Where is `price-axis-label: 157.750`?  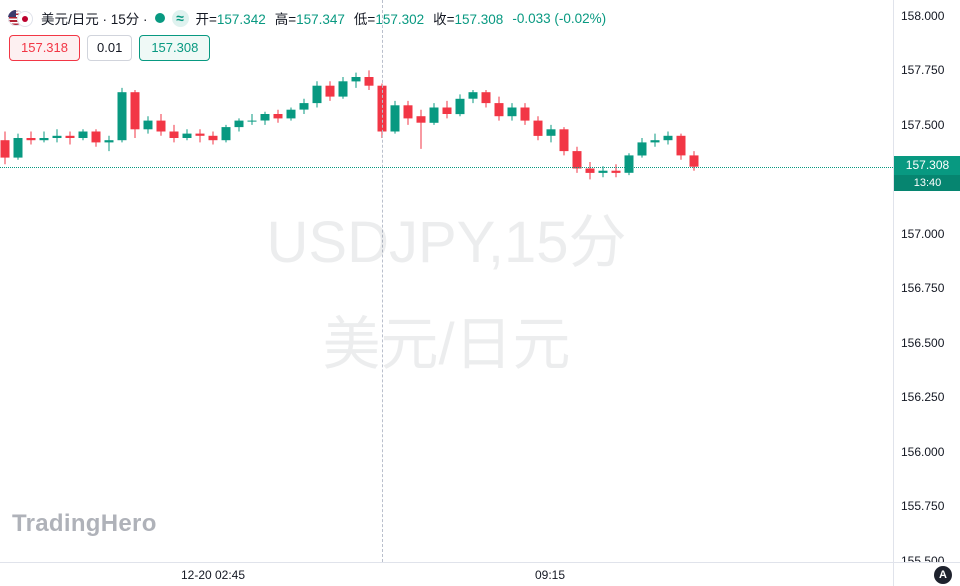
price-axis-label: 157.750 is located at coordinates (923, 70).